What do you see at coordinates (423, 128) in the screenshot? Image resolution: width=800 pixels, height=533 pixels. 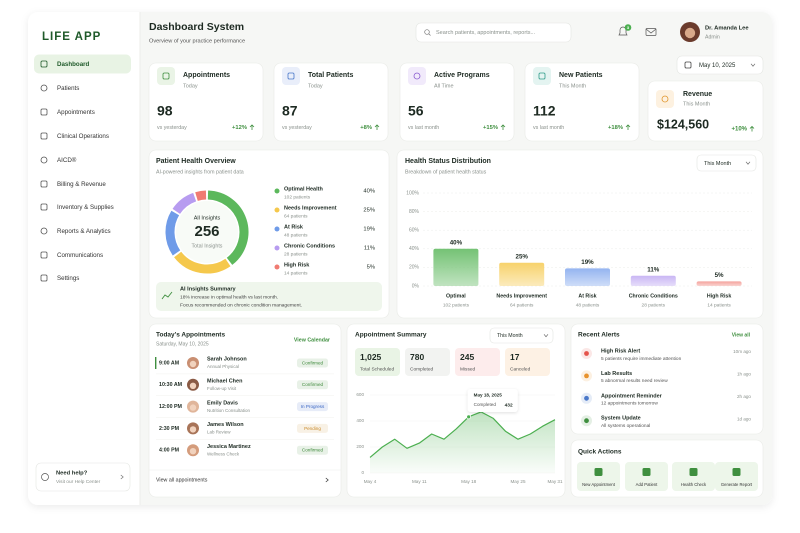 I see `stat-comparison: vs last month` at bounding box center [423, 128].